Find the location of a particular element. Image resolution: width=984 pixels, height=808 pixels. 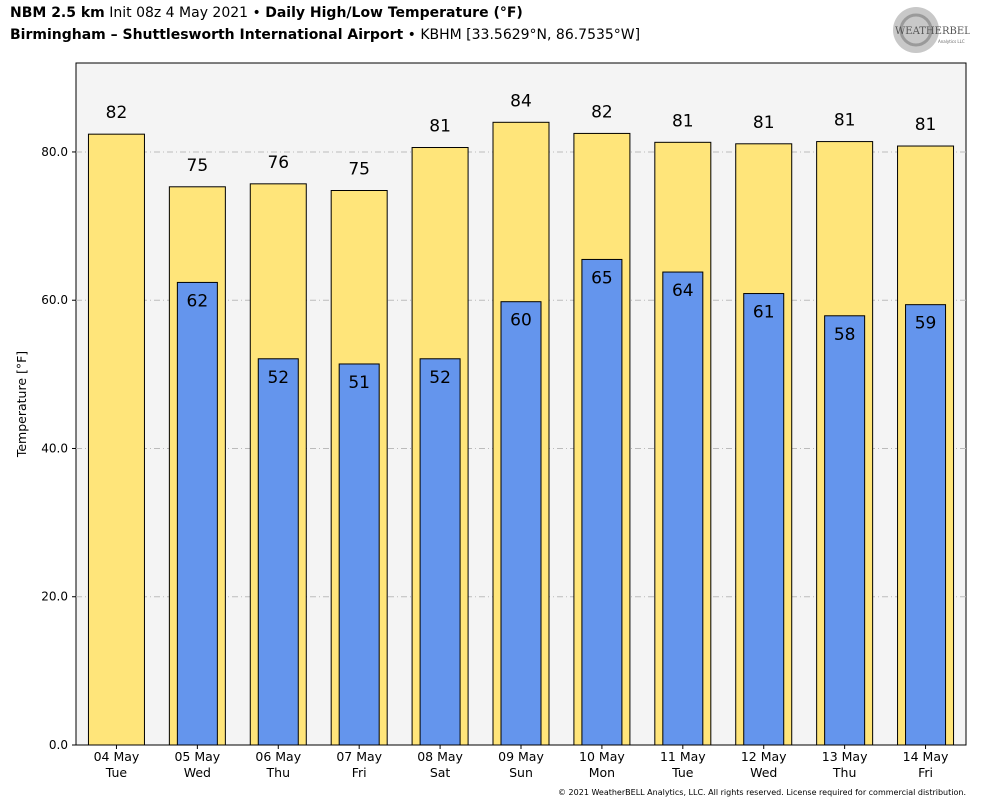

data-label-high: 76 is located at coordinates (278, 163).